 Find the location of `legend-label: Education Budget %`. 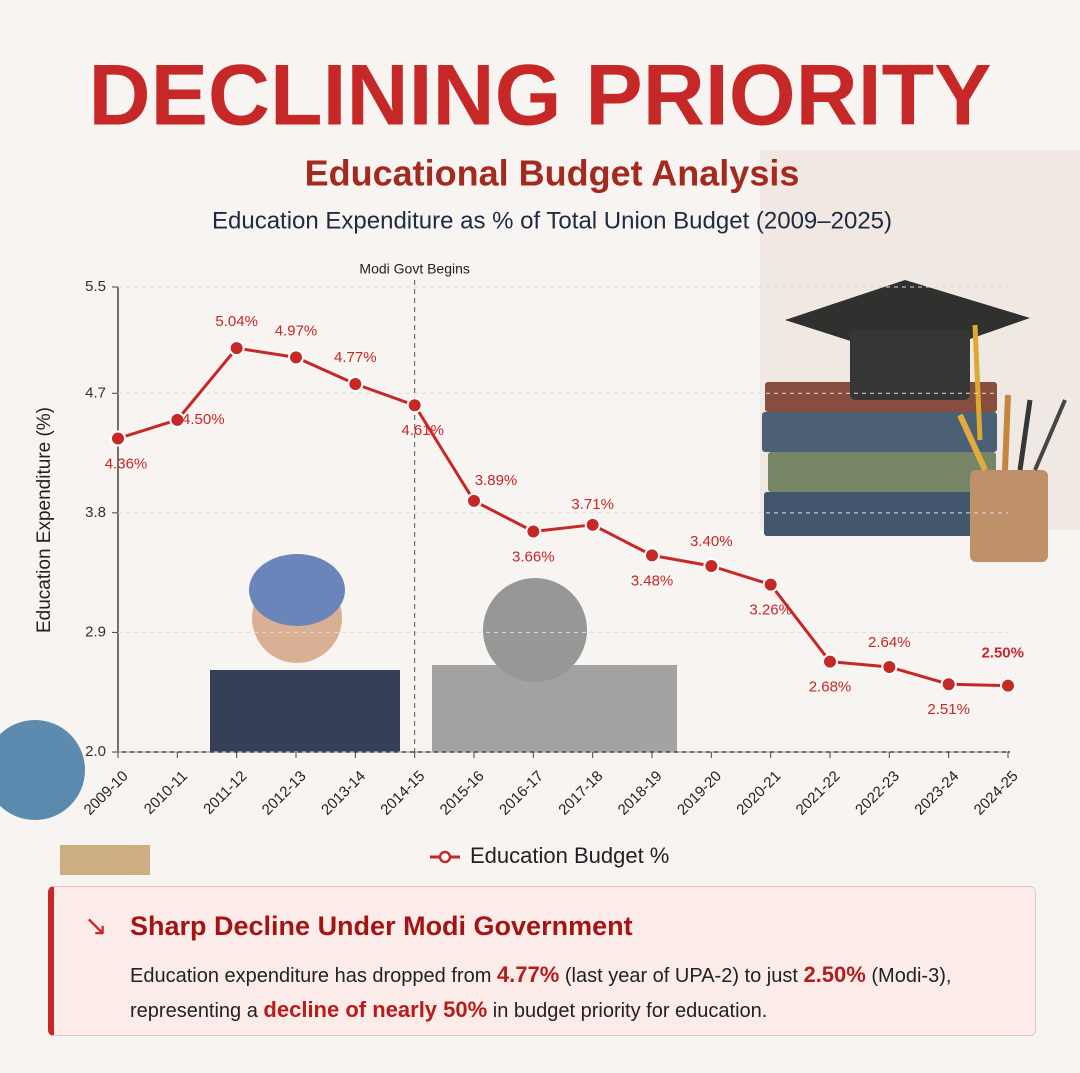

legend-label: Education Budget % is located at coordinates (569, 855).